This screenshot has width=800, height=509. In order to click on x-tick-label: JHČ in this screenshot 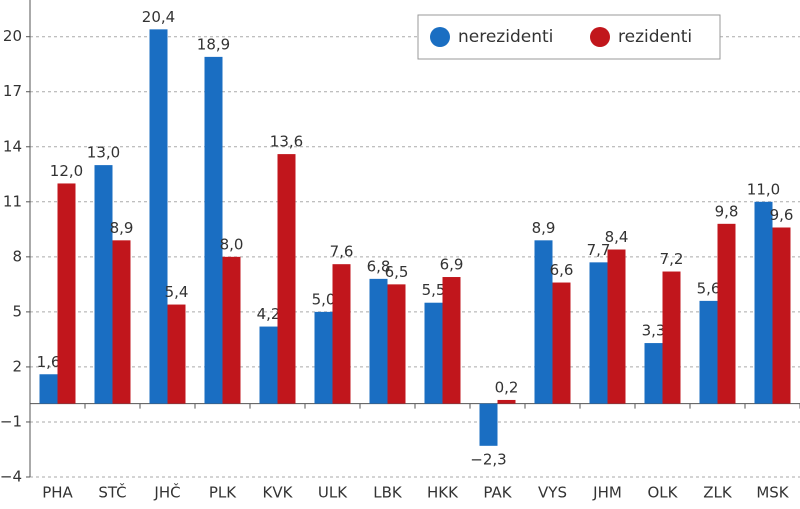, I will do `click(166, 492)`.